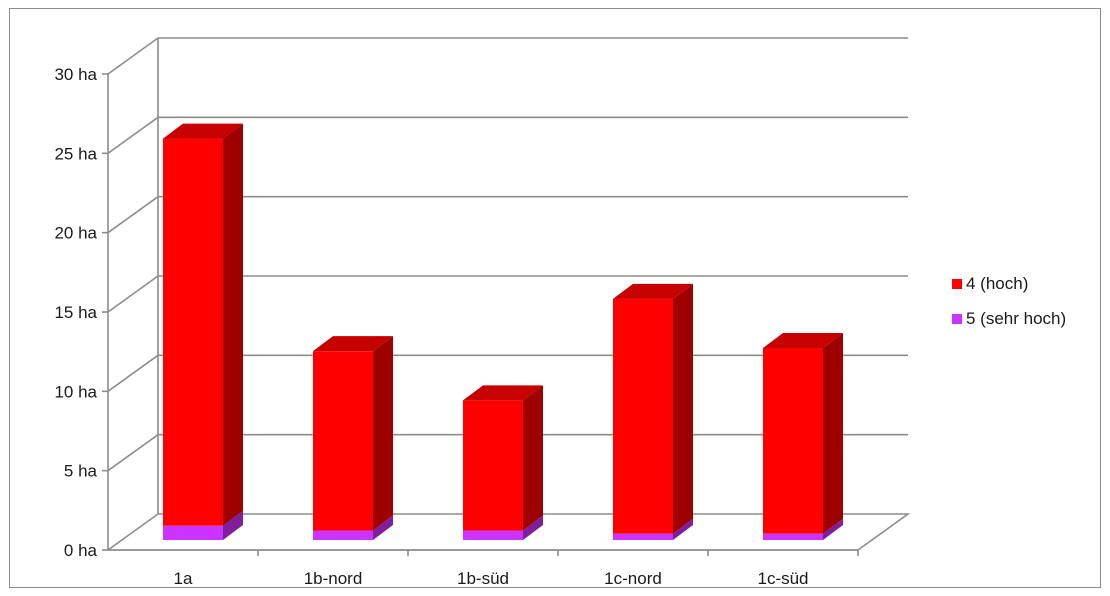  Describe the element at coordinates (75, 312) in the screenshot. I see `y-tick-label: 15 ha` at that location.